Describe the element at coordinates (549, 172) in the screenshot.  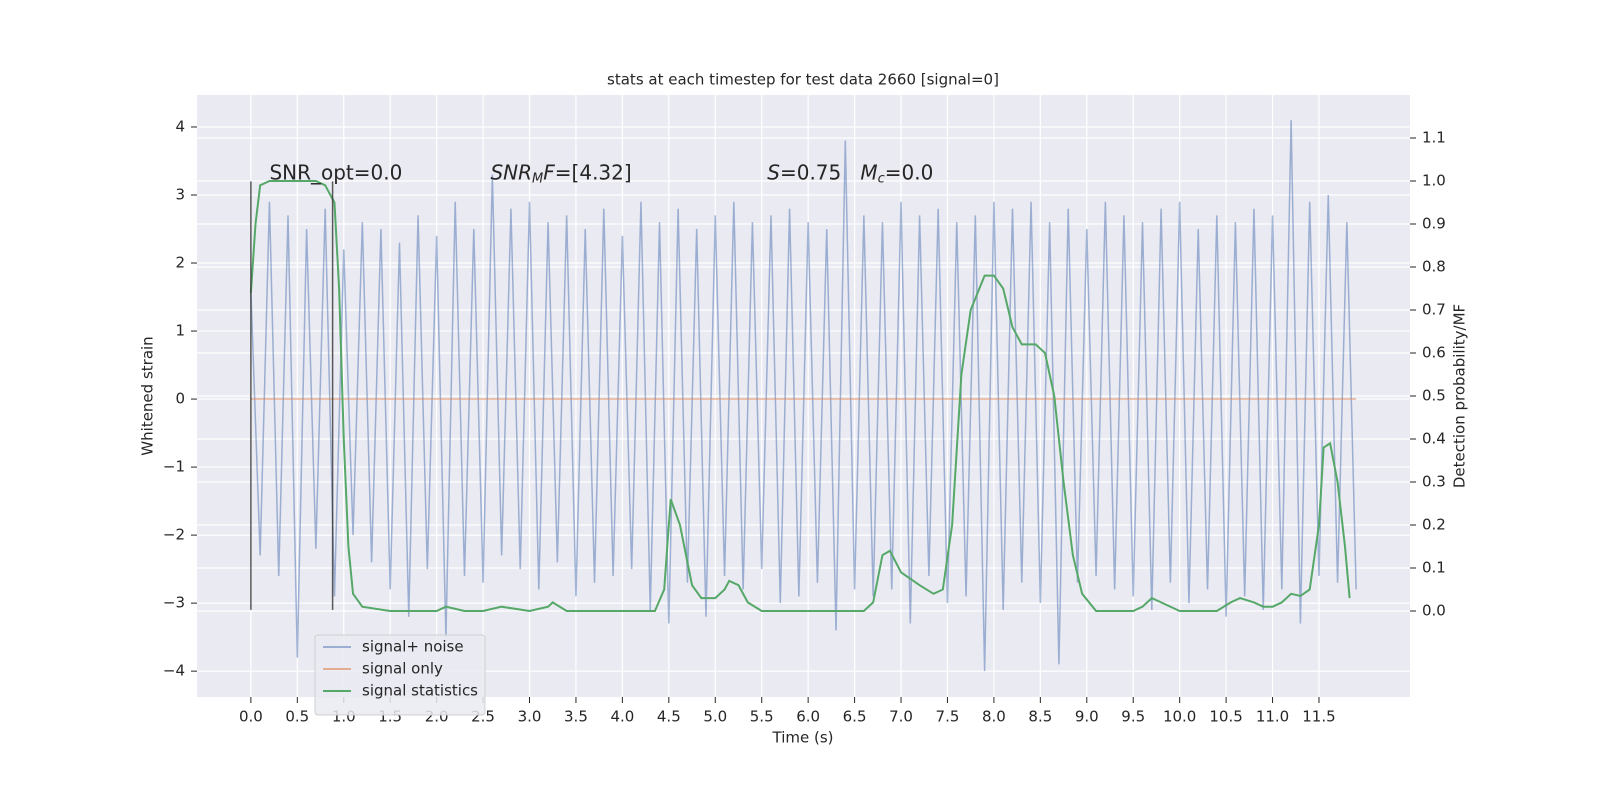
I see `annotation-part: F` at that location.